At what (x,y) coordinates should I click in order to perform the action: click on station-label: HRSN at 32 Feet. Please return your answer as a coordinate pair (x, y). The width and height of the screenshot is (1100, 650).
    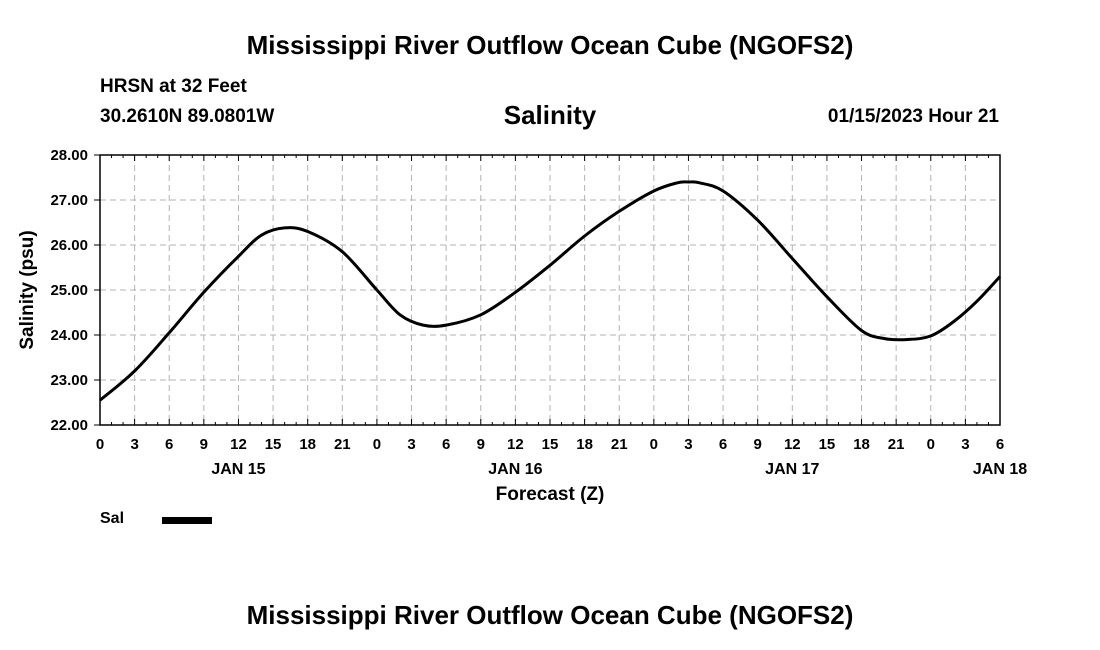
    Looking at the image, I should click on (173, 86).